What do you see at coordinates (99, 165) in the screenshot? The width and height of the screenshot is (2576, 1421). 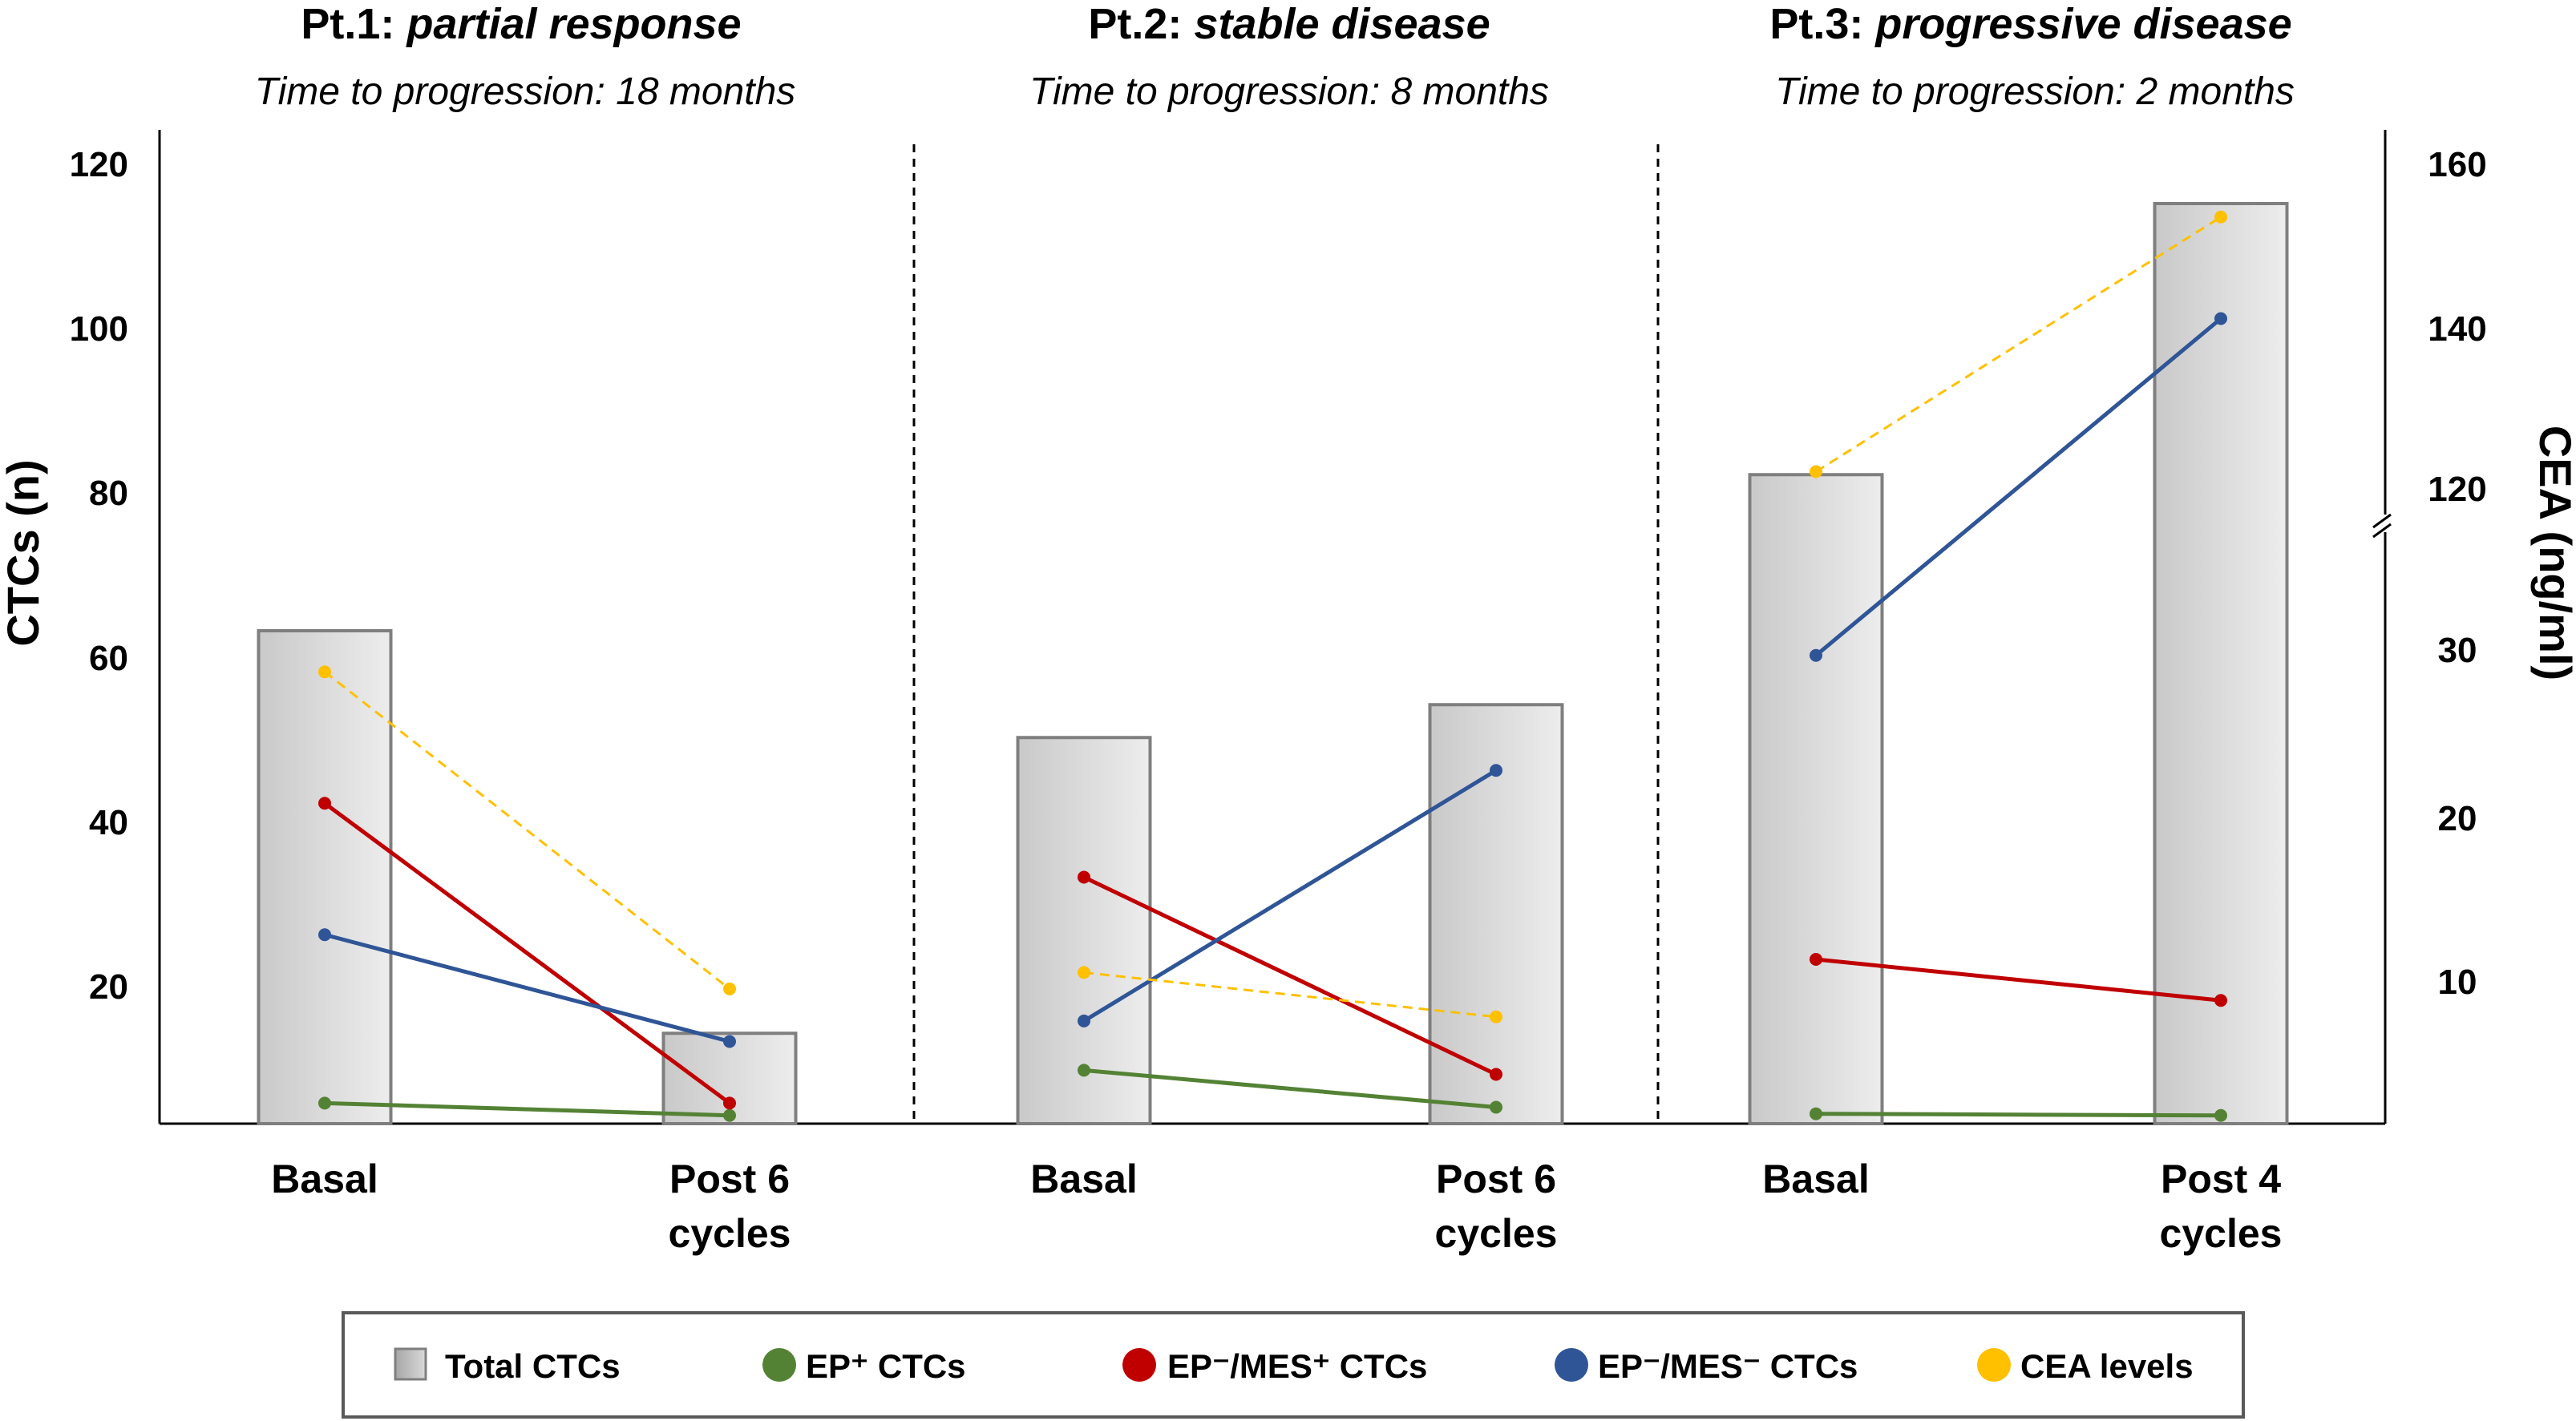 I see `y-left-tick-120: 120` at bounding box center [99, 165].